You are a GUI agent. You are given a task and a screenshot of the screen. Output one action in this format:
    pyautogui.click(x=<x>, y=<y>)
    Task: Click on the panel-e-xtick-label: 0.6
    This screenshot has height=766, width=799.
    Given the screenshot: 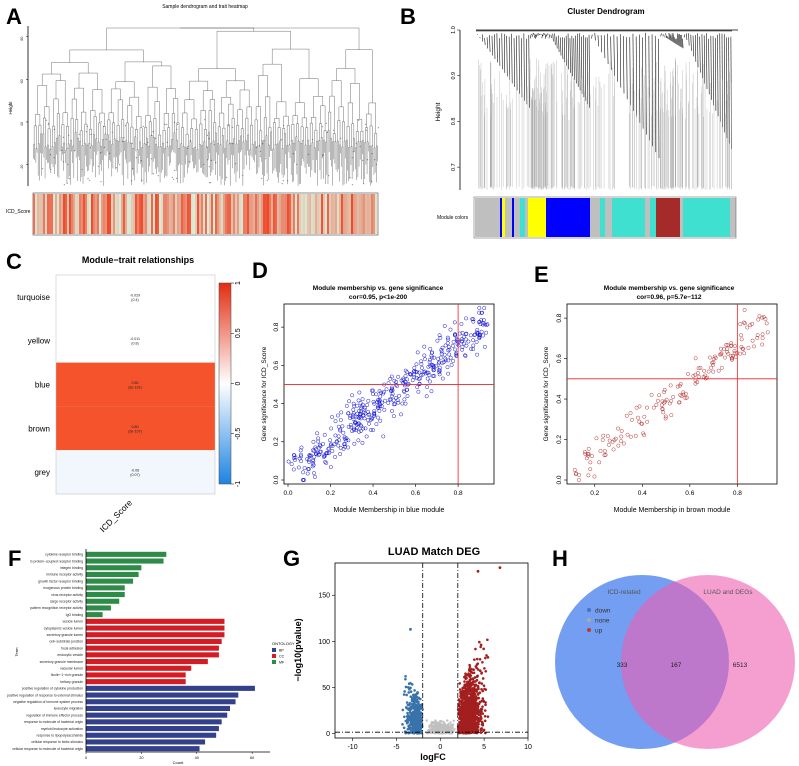 What is the action you would take?
    pyautogui.click(x=689, y=493)
    